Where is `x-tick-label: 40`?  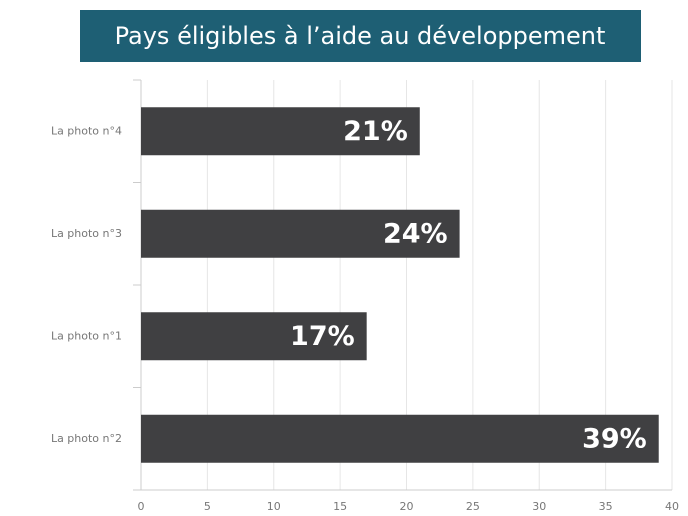
x-tick-label: 40 is located at coordinates (672, 506).